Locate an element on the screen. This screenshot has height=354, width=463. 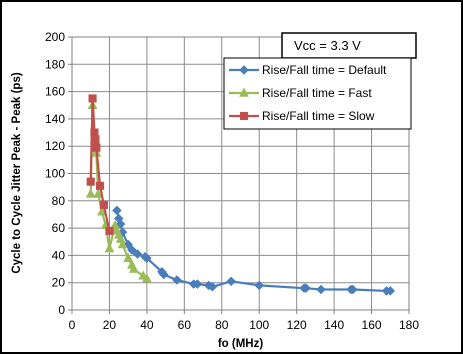
x-tick-label: 40 is located at coordinates (147, 325).